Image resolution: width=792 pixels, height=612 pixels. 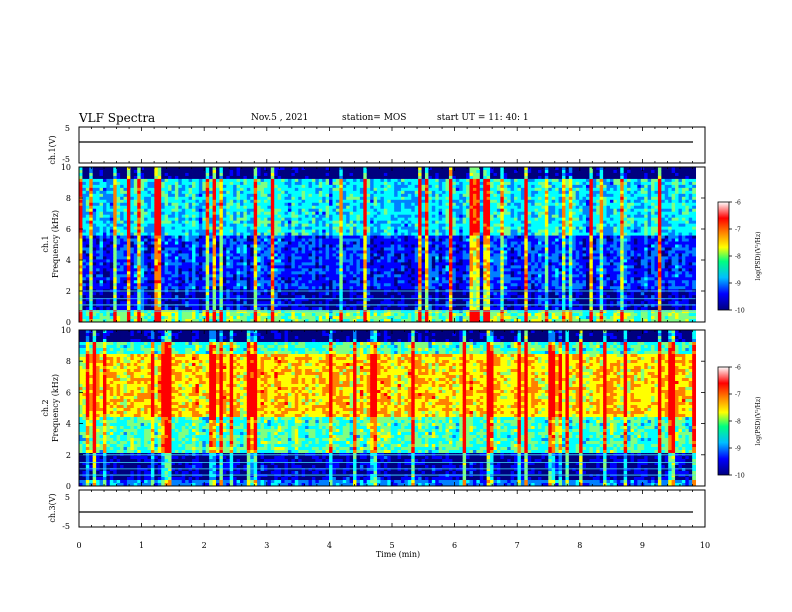 What do you see at coordinates (329, 545) in the screenshot?
I see `xaxis-tick-label: 4` at bounding box center [329, 545].